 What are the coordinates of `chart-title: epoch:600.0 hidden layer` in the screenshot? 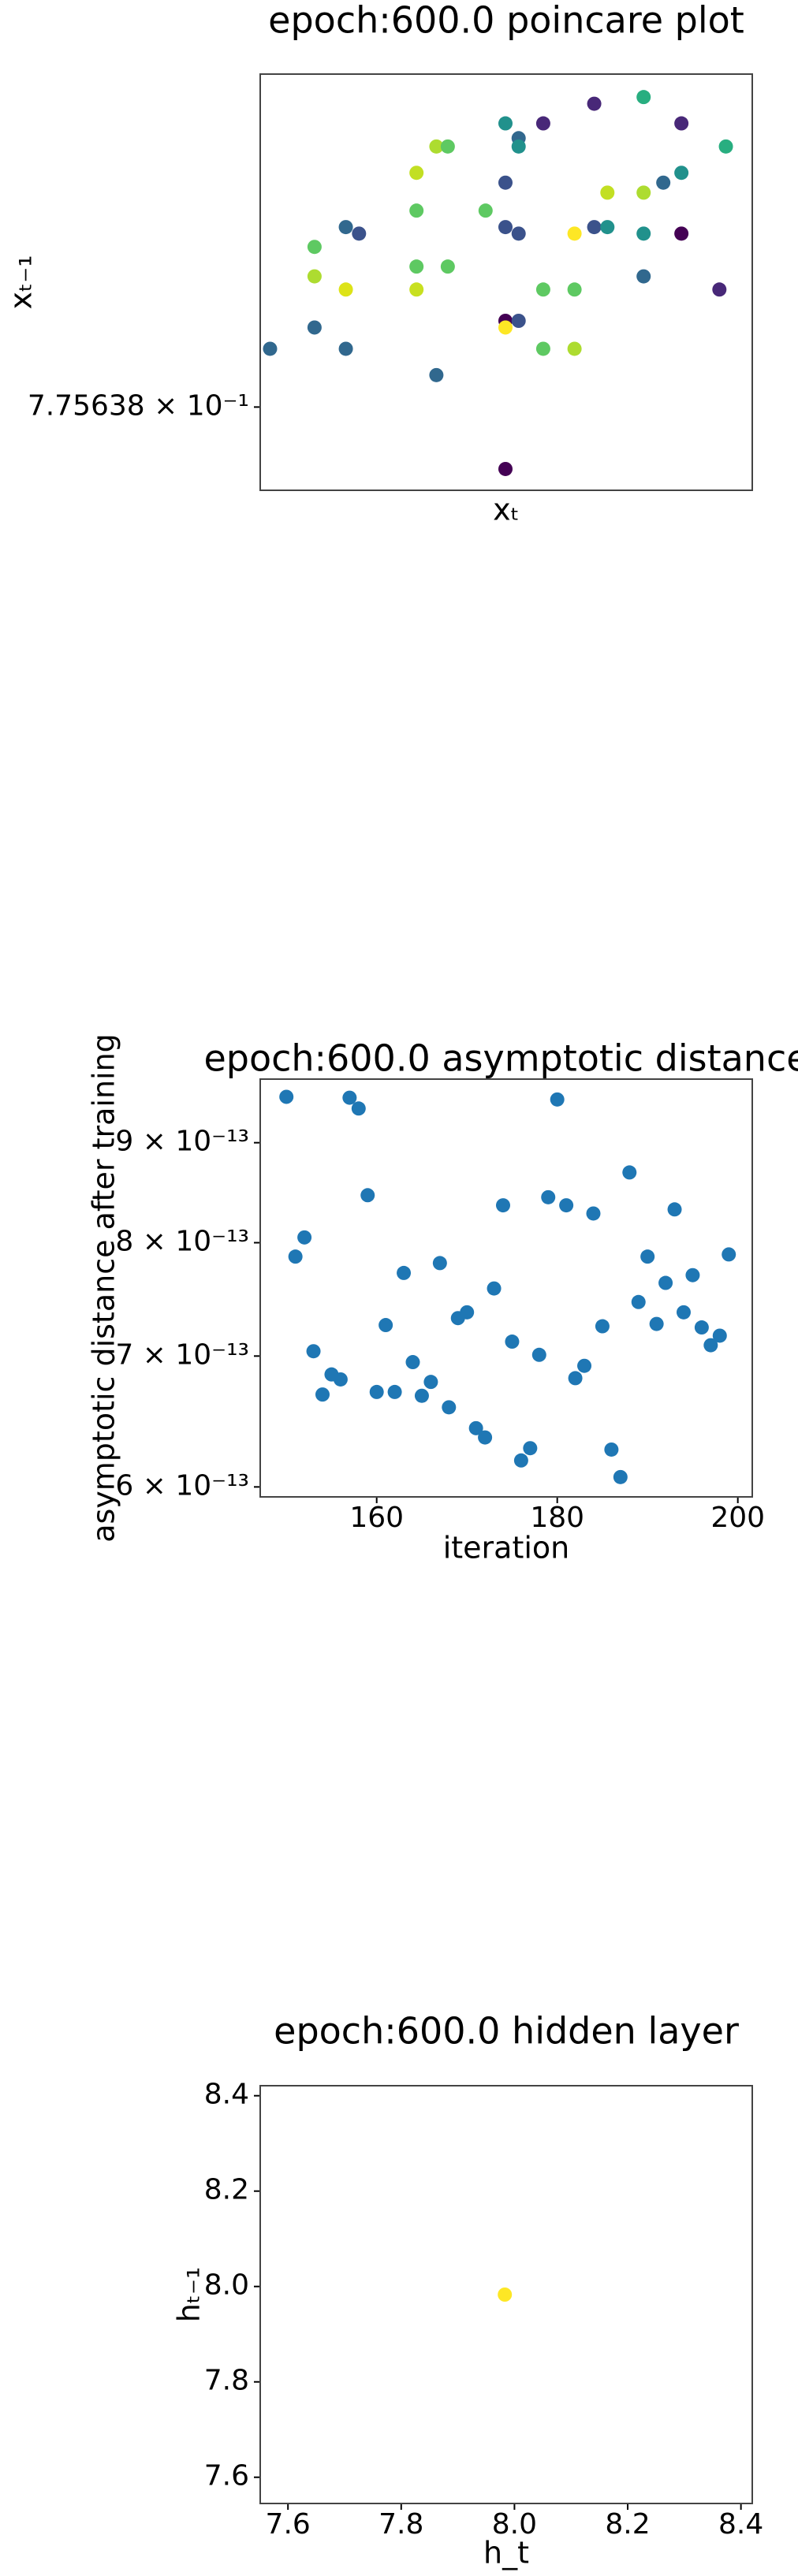 It's located at (506, 2031).